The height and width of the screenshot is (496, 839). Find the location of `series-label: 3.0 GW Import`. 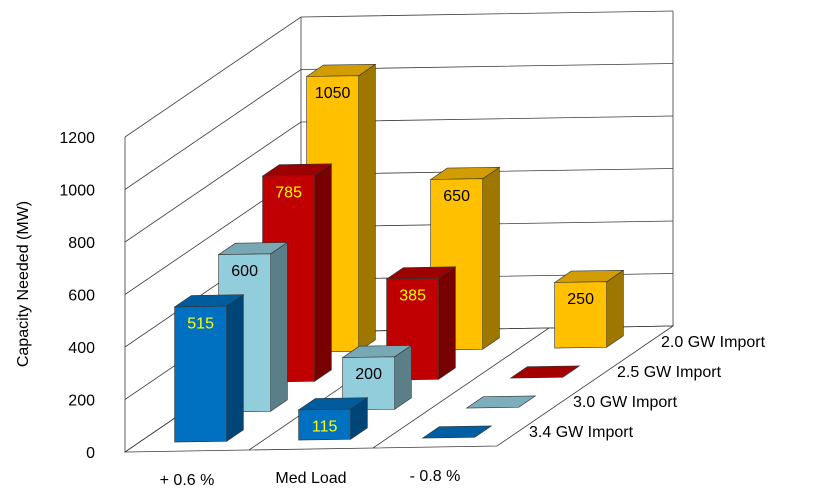

series-label: 3.0 GW Import is located at coordinates (625, 402).